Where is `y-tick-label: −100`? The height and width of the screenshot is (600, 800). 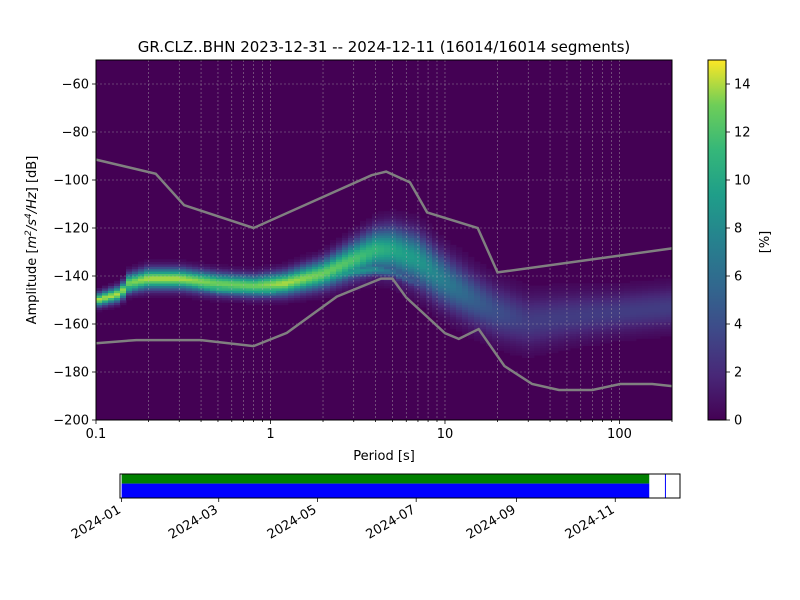
y-tick-label: −100 is located at coordinates (71, 181).